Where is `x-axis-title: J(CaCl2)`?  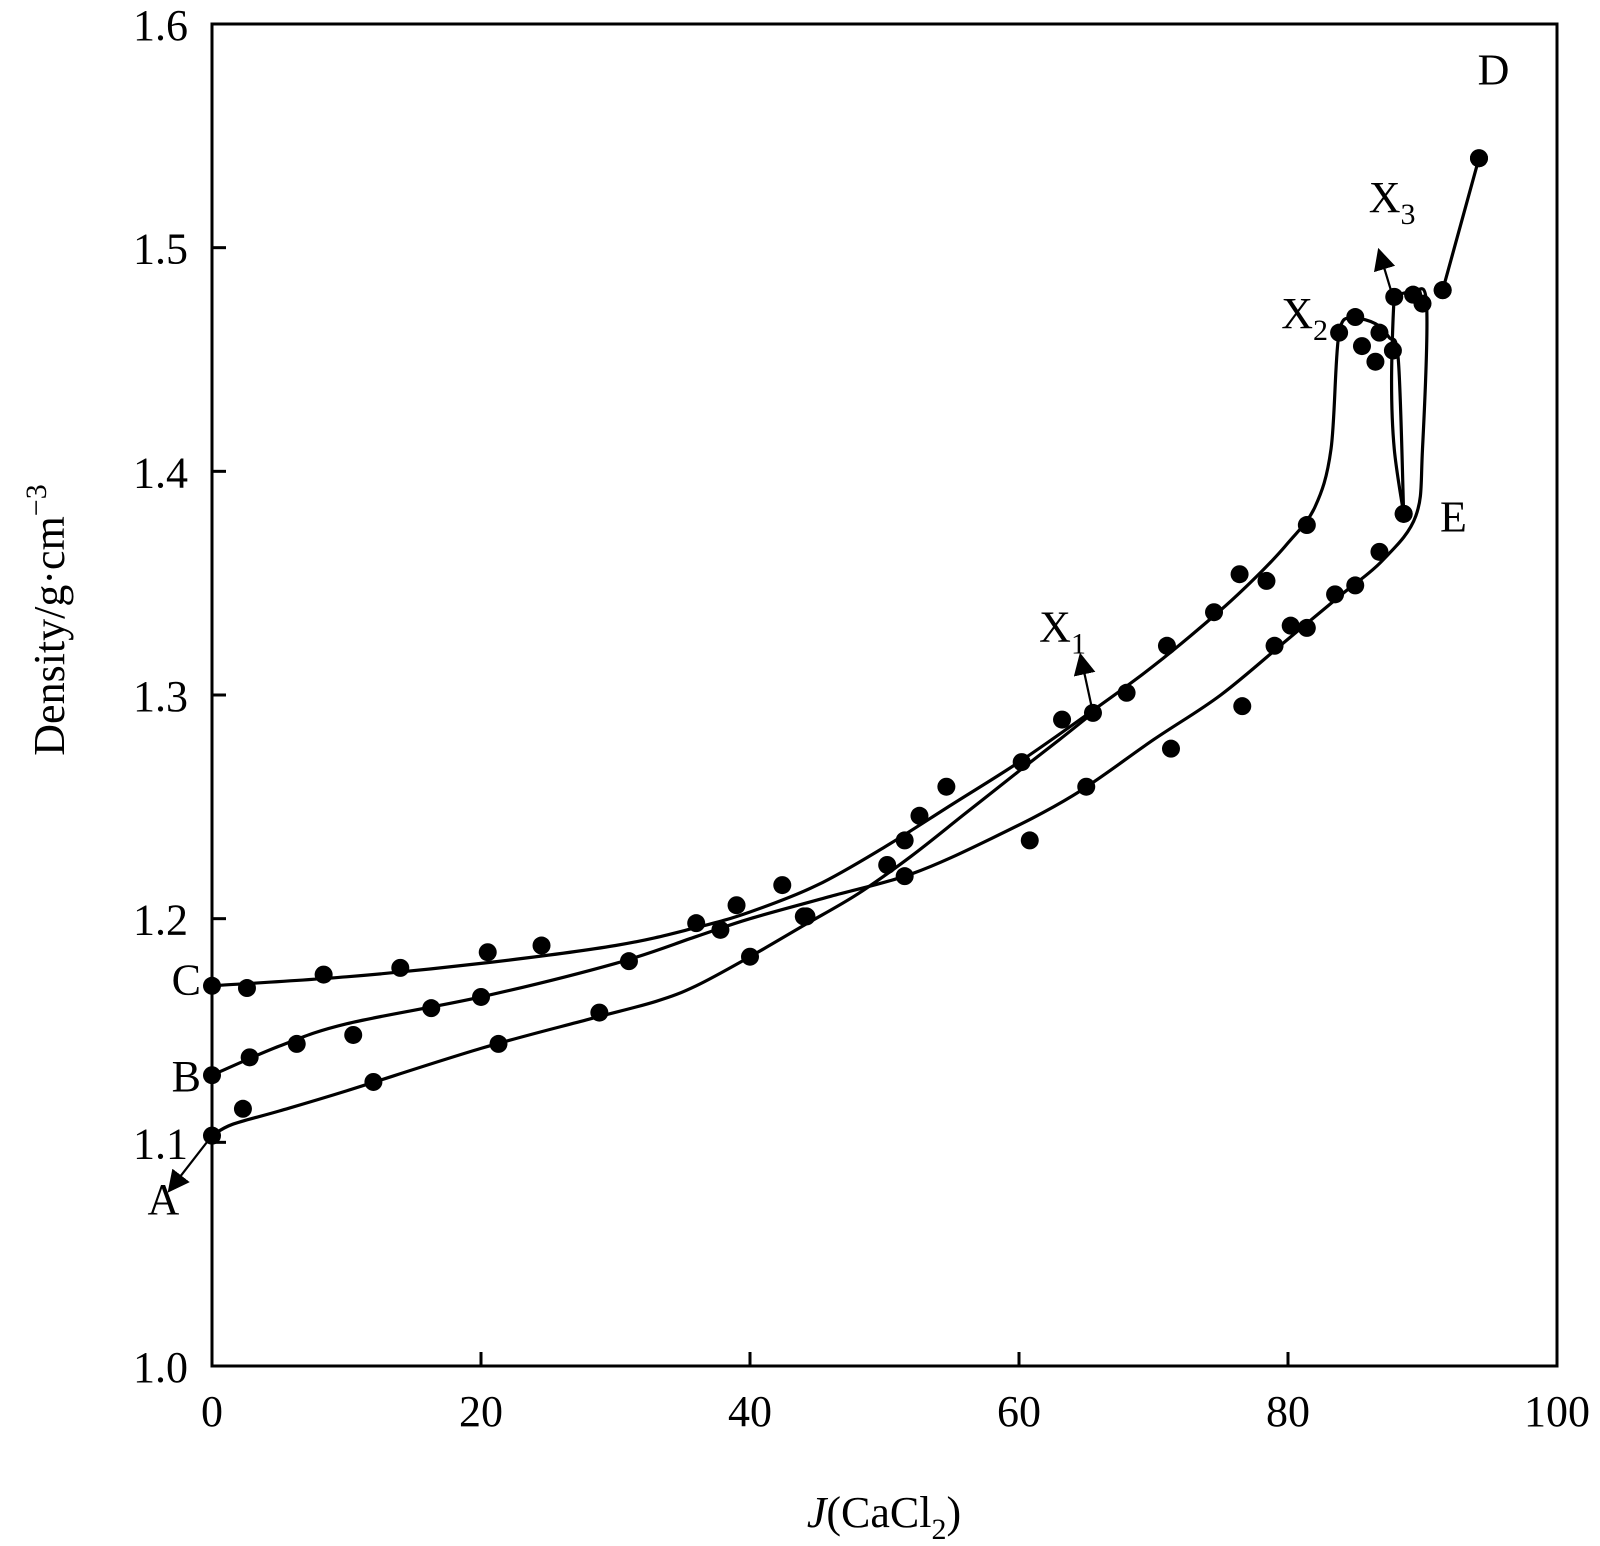 x-axis-title: J(CaCl2) is located at coordinates (884, 1517).